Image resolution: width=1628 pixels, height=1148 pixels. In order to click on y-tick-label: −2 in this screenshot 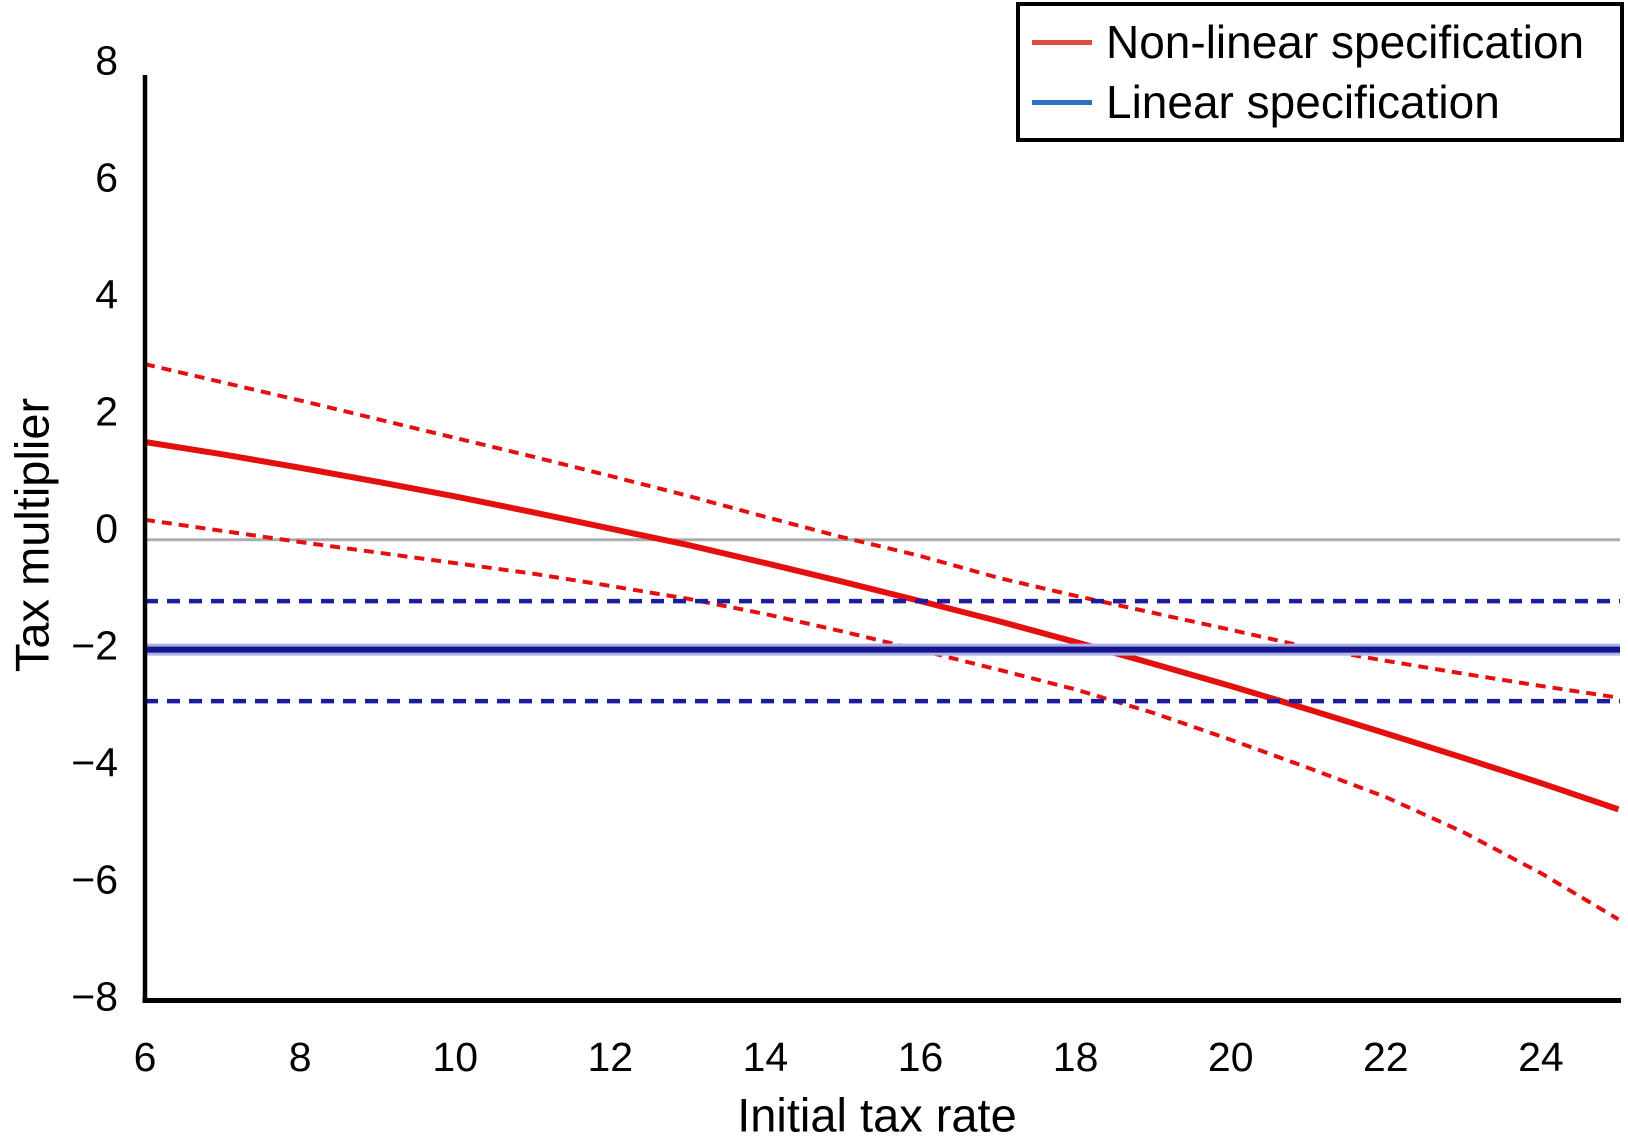, I will do `click(94, 646)`.